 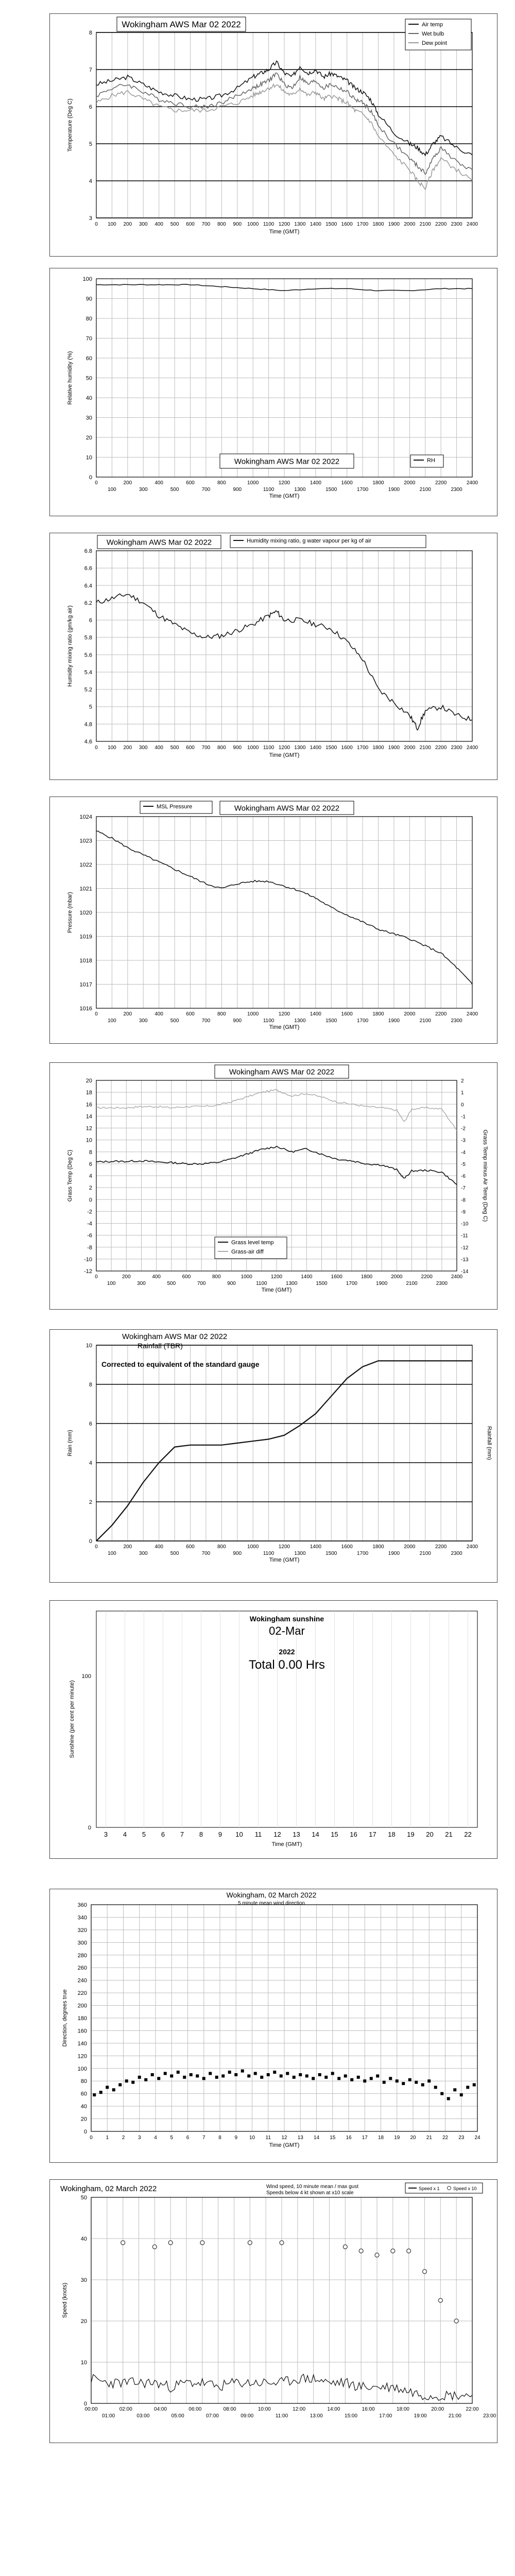 What do you see at coordinates (462, 1081) in the screenshot?
I see `y2-tick-label: 2` at bounding box center [462, 1081].